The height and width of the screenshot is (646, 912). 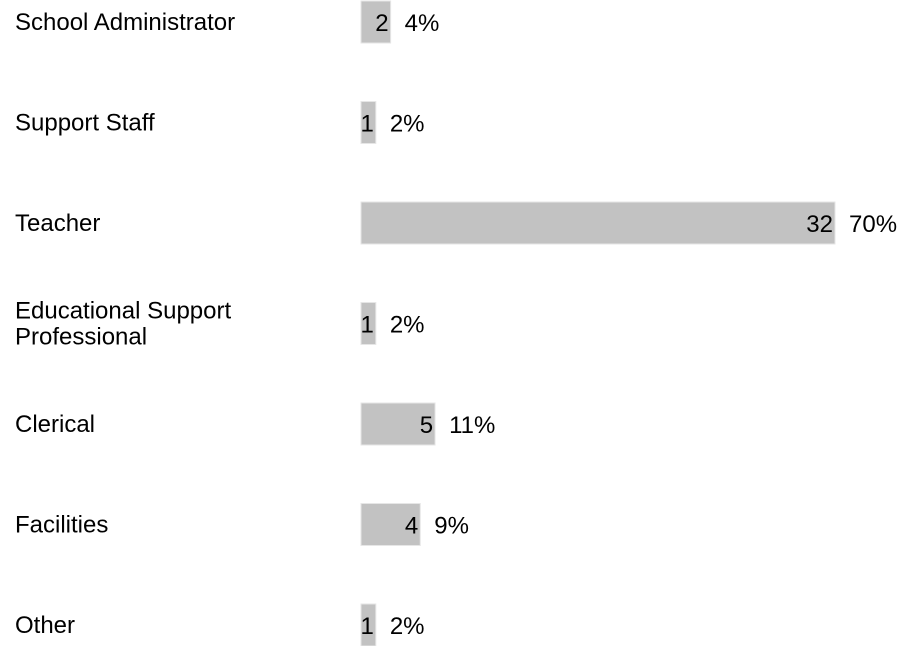 What do you see at coordinates (45, 625) in the screenshot?
I see `category-label: Other` at bounding box center [45, 625].